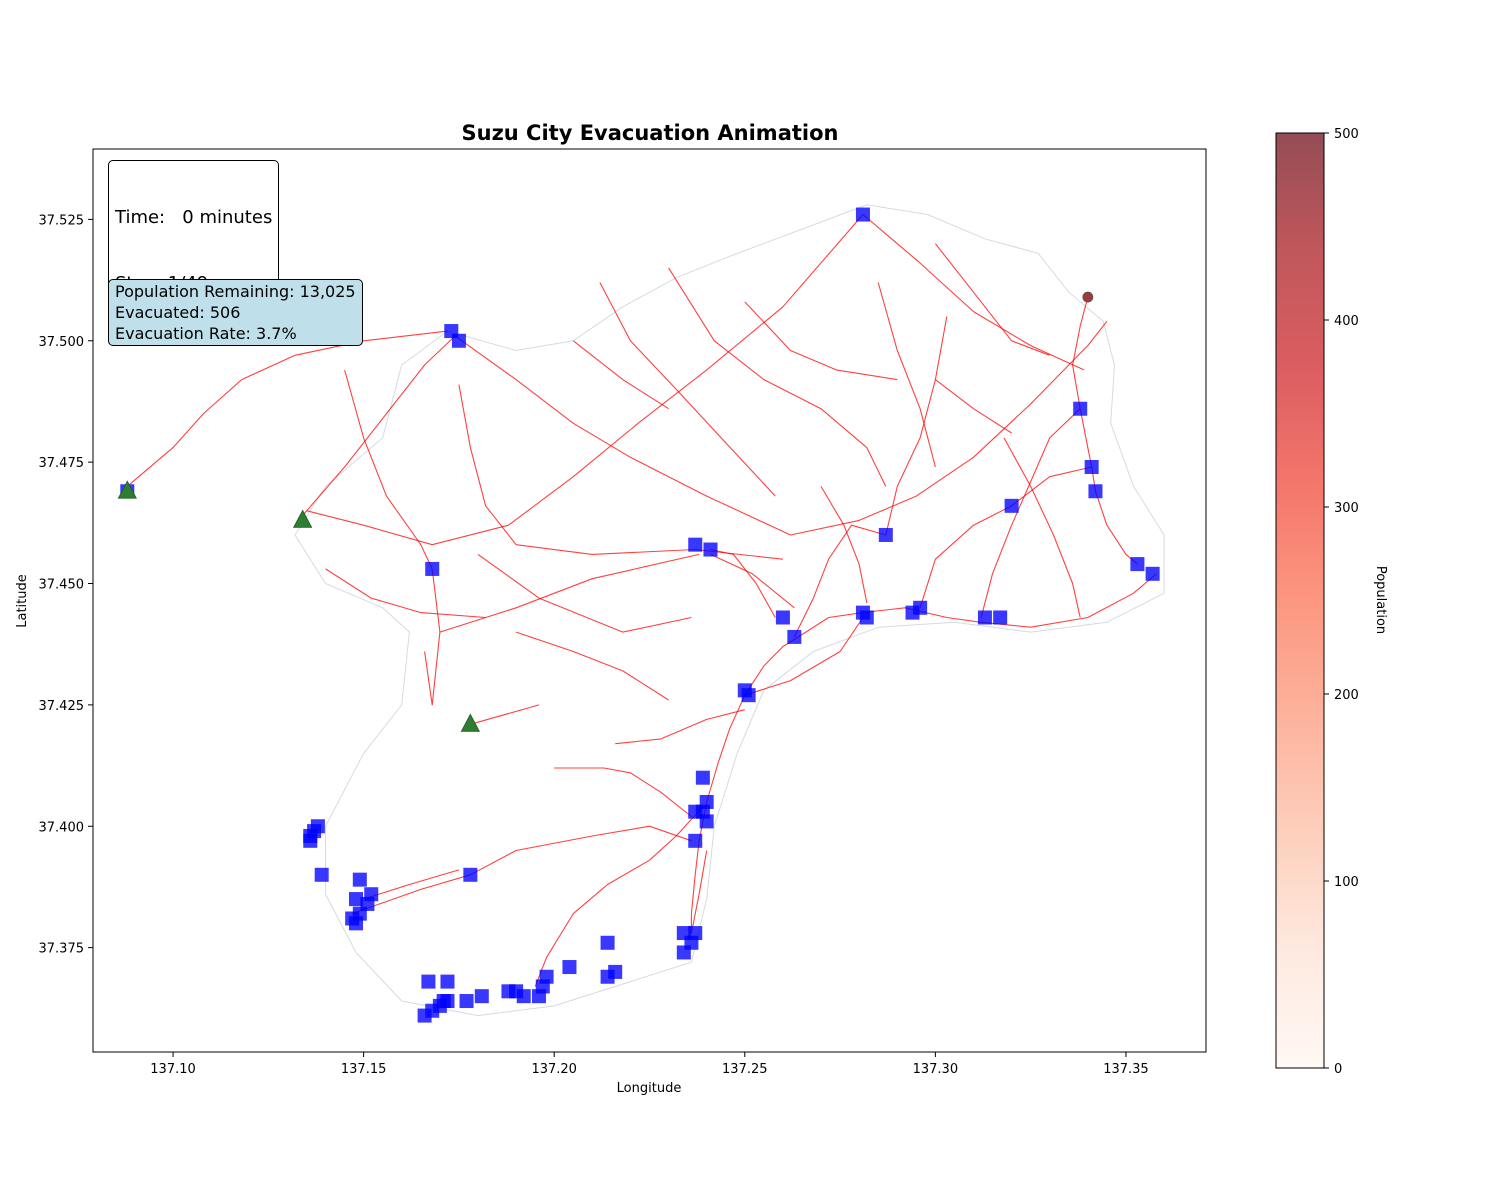 This screenshot has width=1500, height=1200. What do you see at coordinates (194, 217) in the screenshot?
I see `time-text: Time: 0 minutes` at bounding box center [194, 217].